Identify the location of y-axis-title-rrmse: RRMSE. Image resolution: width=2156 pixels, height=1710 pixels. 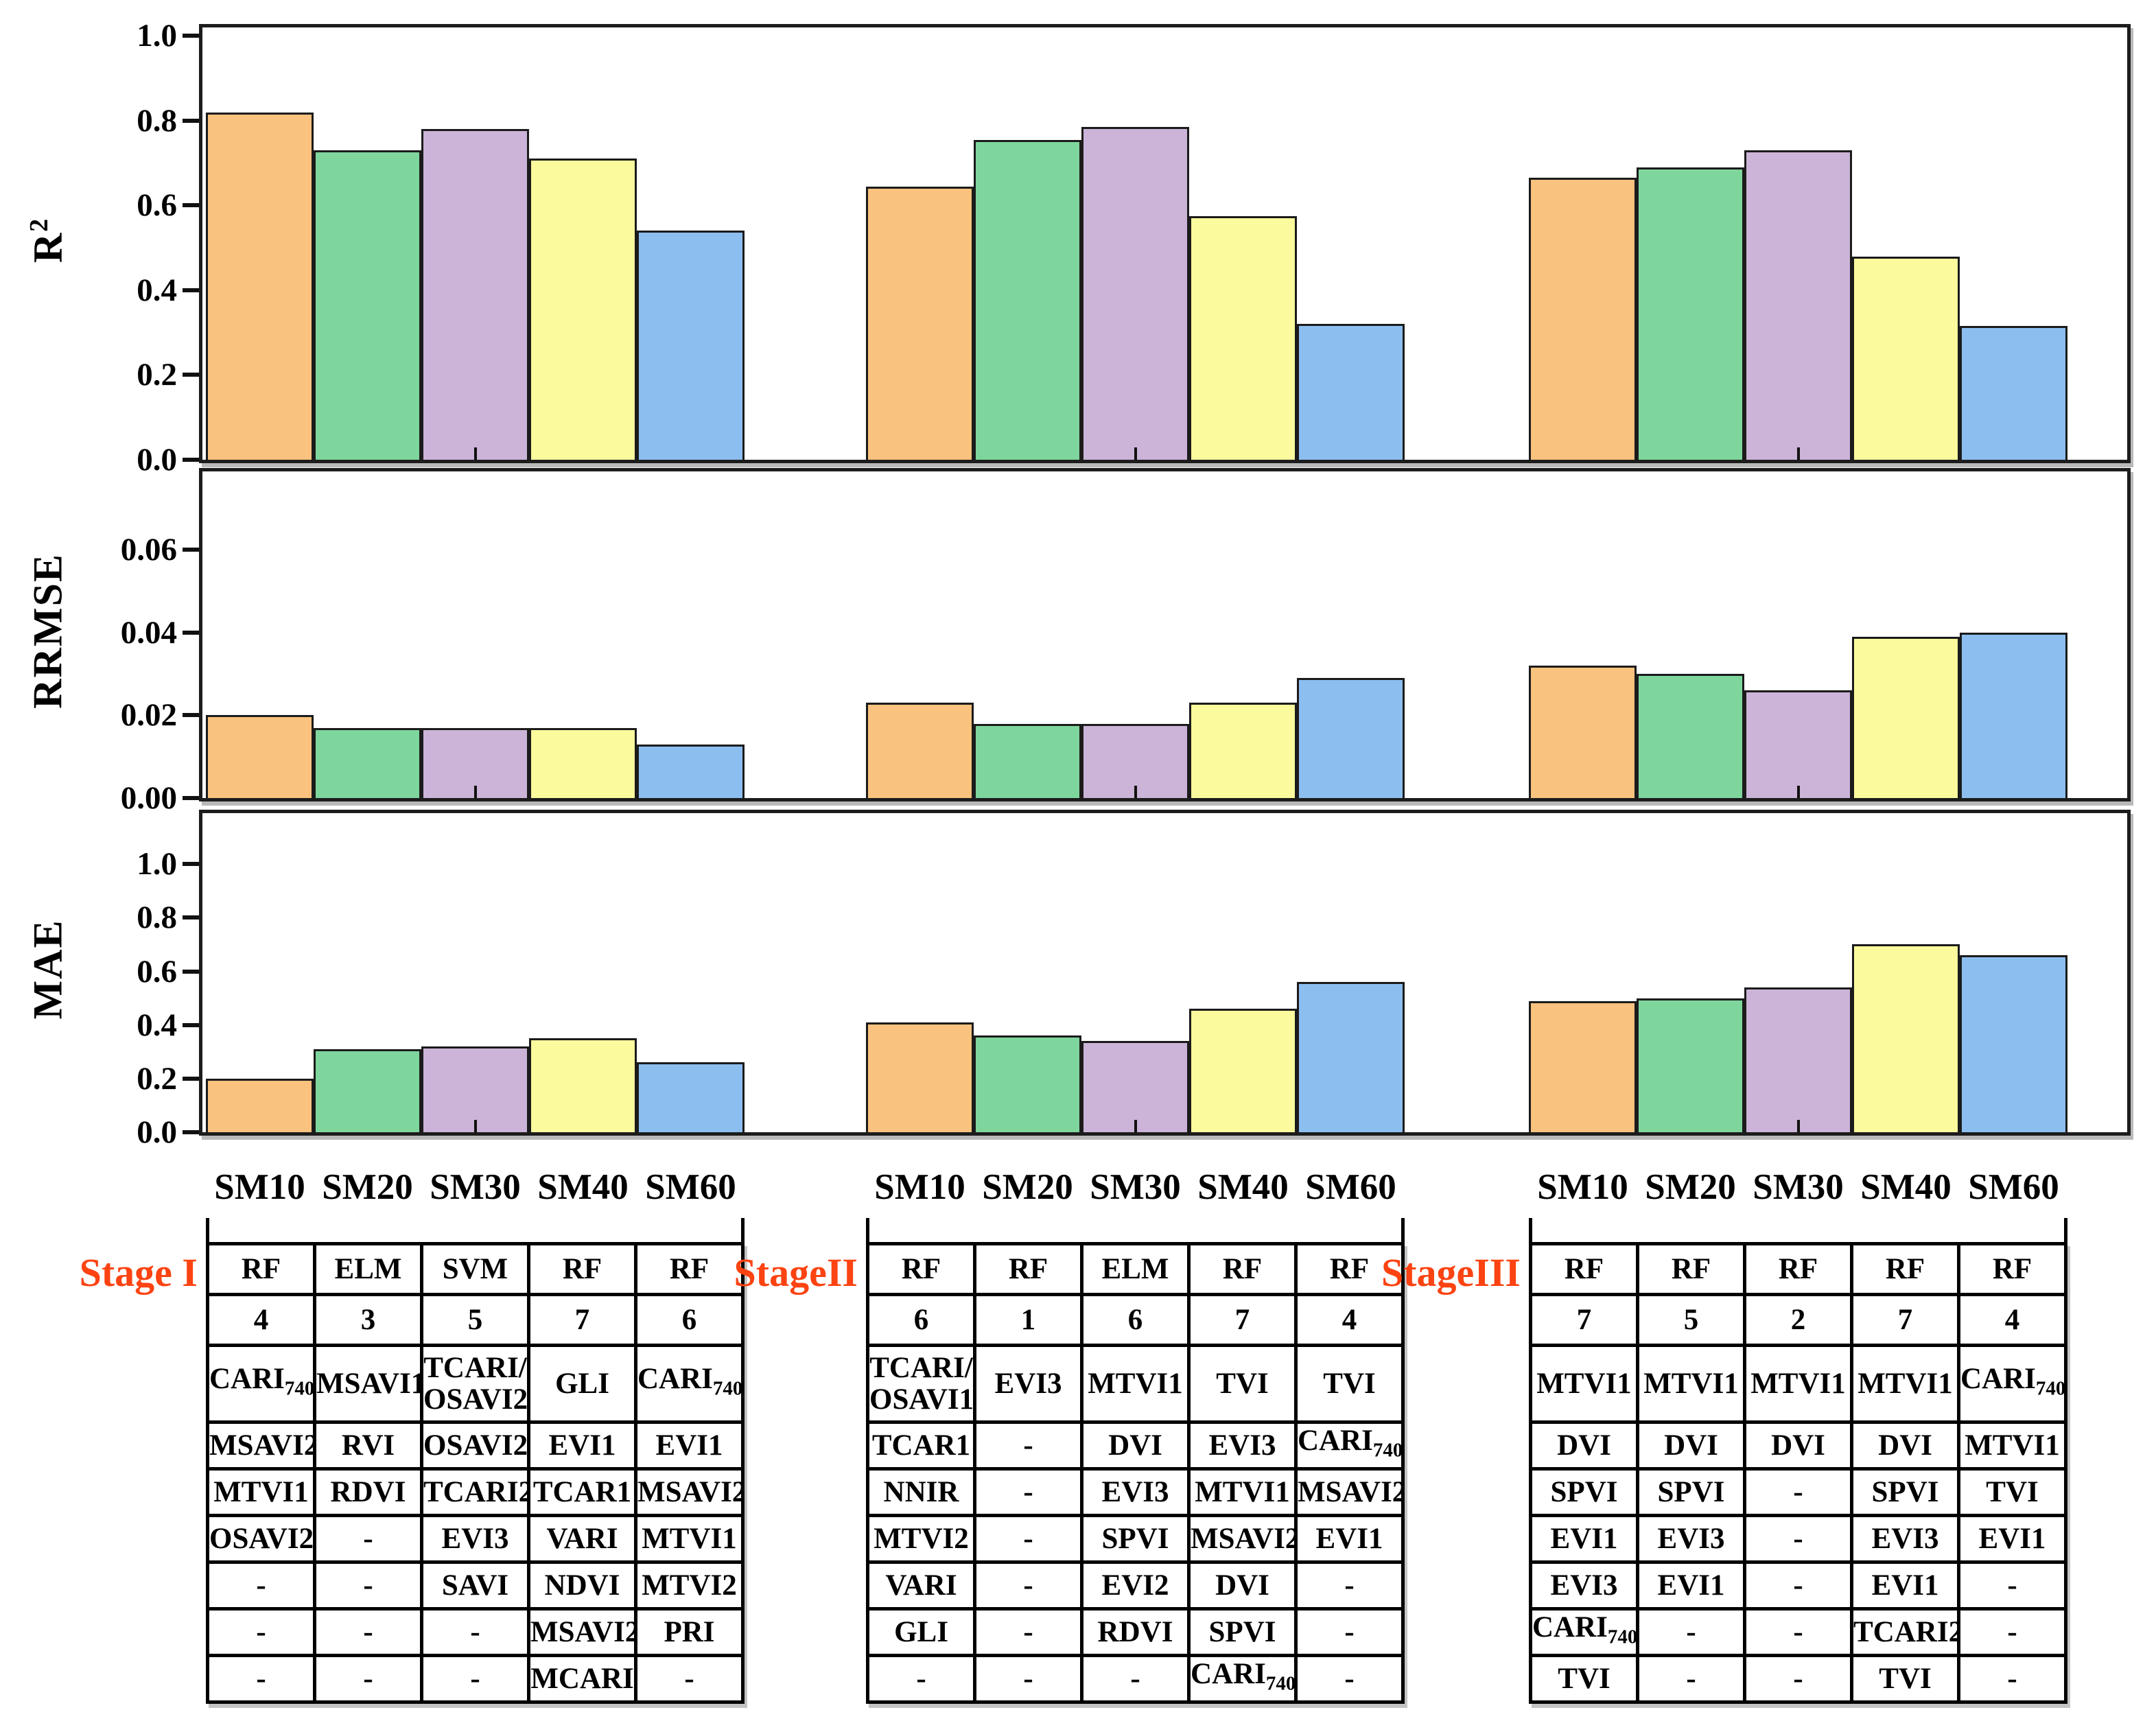
(48, 631).